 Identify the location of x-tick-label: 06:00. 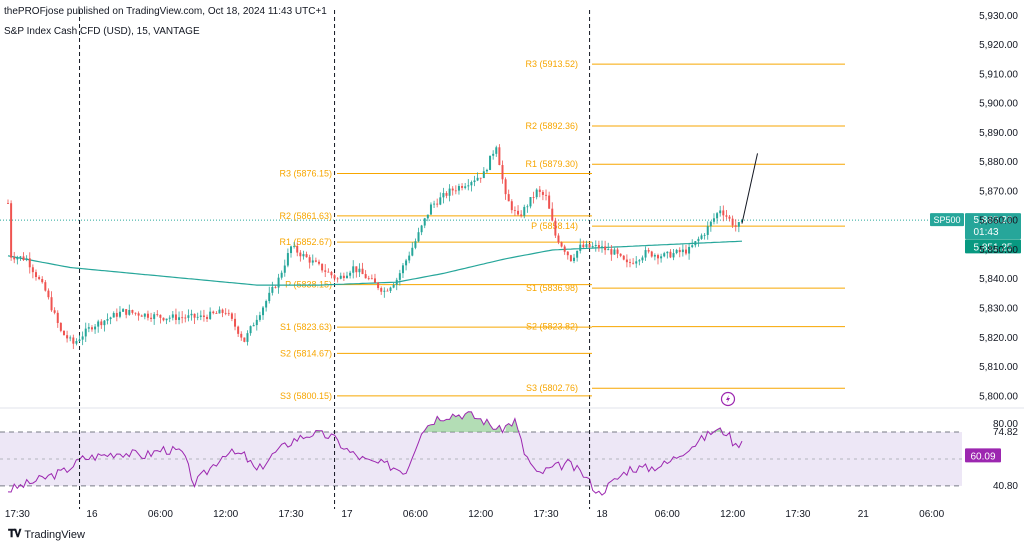
(415, 514).